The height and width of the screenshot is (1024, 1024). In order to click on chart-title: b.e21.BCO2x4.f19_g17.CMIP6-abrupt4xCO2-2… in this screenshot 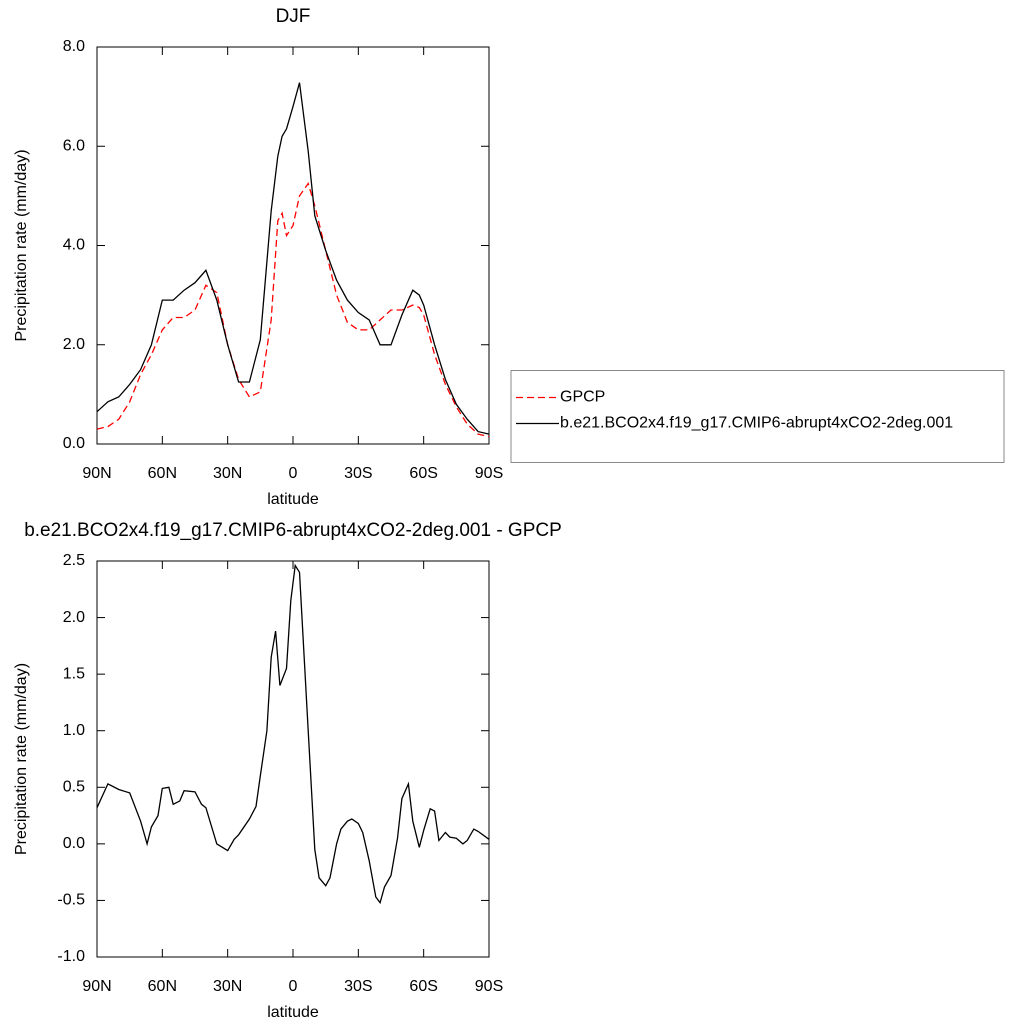, I will do `click(293, 530)`.